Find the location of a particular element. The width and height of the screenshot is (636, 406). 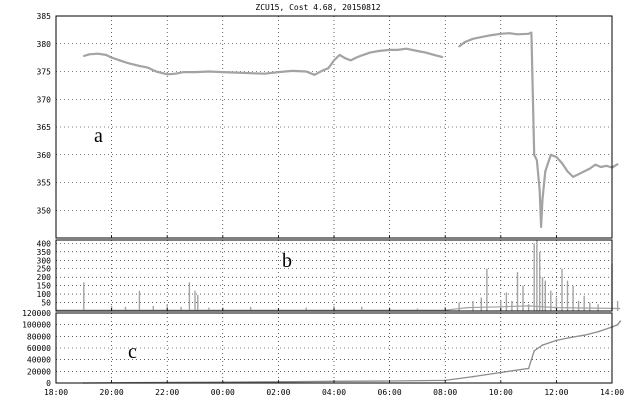

y-tick-label: 120000 is located at coordinates (36, 313).